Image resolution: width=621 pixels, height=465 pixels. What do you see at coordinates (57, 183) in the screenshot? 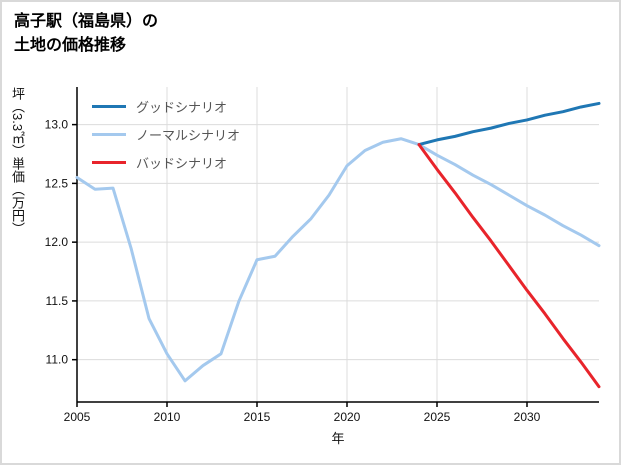
I see `y-tick-label: 12.5` at bounding box center [57, 183].